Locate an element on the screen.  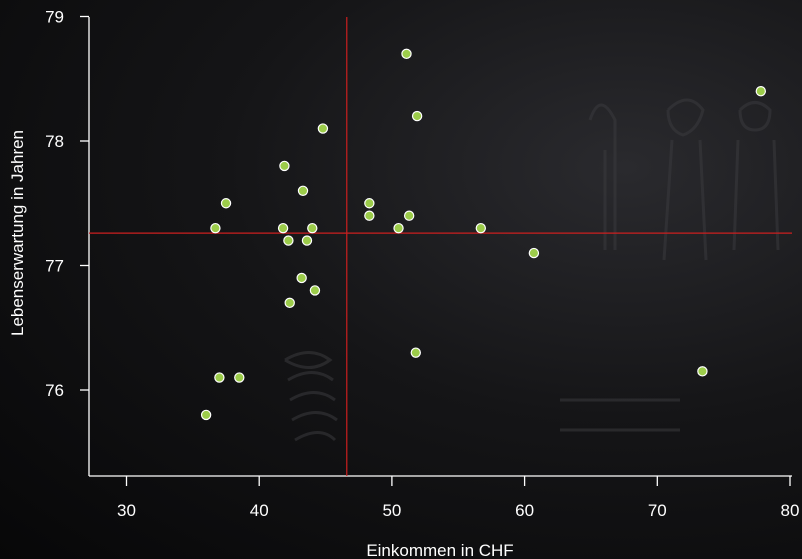
y-tick-label: 78 is located at coordinates (54, 141).